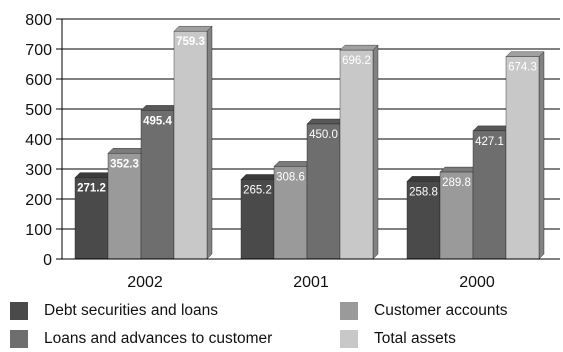  I want to click on y-tick-label: 100, so click(38, 230).